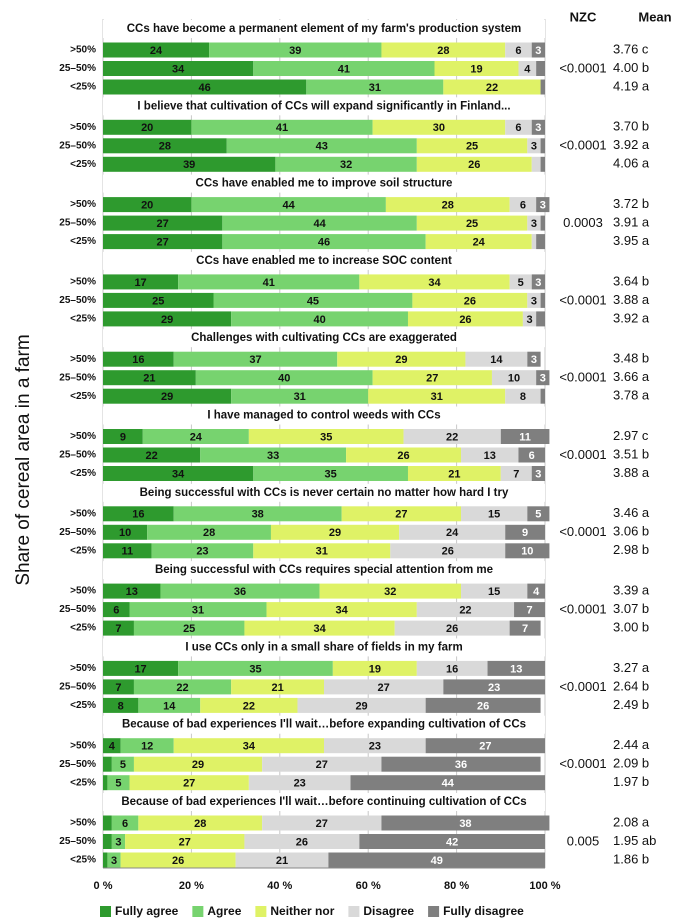  Describe the element at coordinates (354, 911) in the screenshot. I see `legend-swatch` at that location.